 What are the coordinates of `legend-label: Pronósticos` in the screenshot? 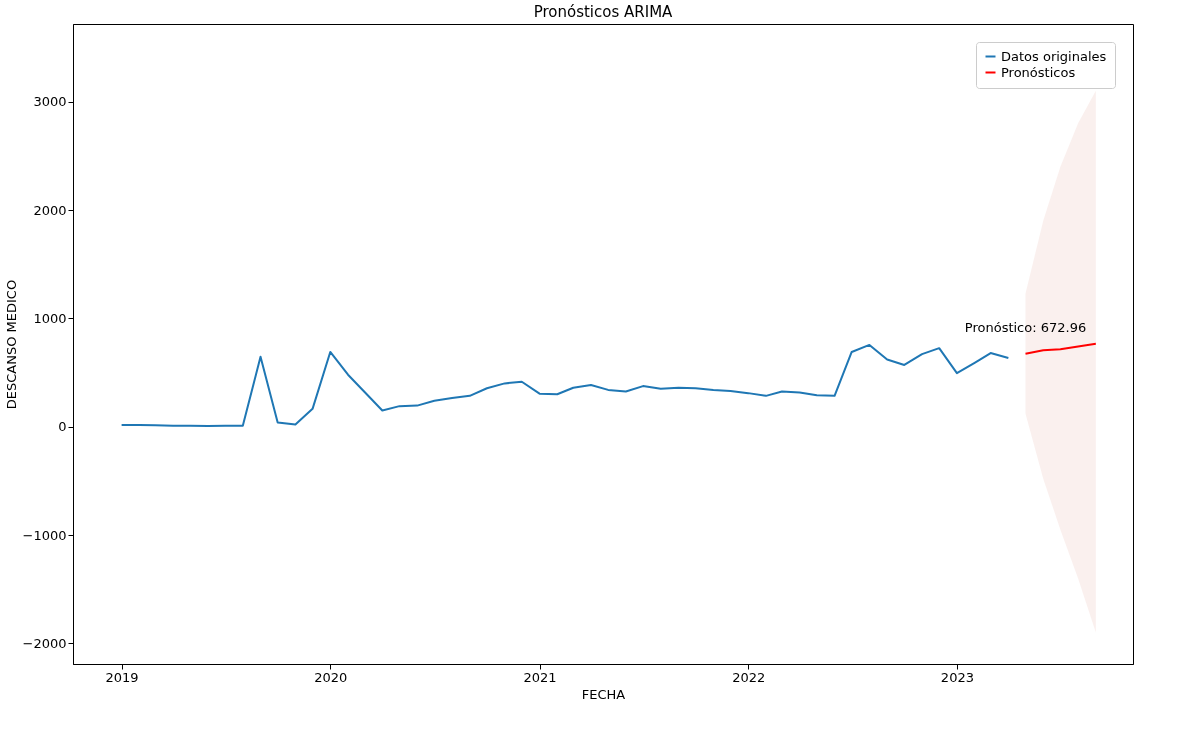 It's located at (1038, 72).